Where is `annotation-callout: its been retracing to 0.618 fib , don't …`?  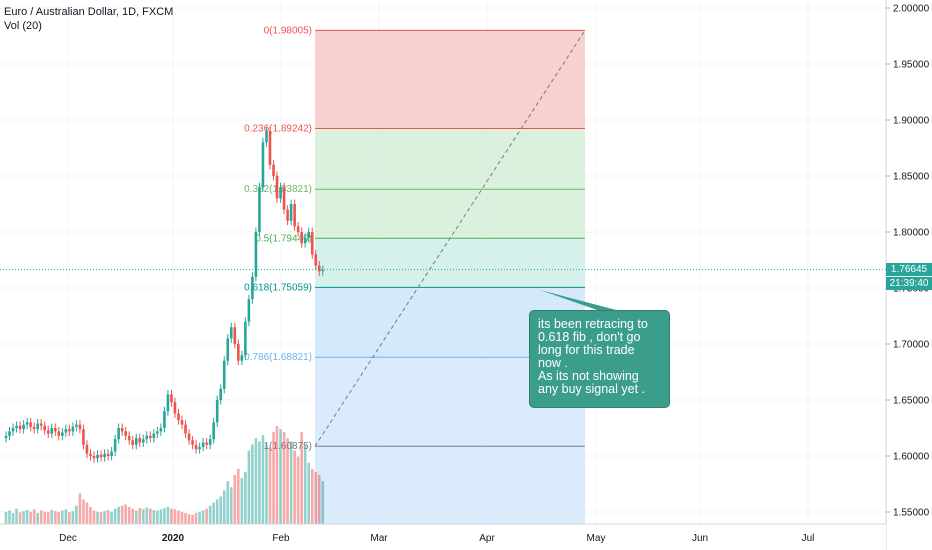
annotation-callout: its been retracing to 0.618 fib , don't … is located at coordinates (599, 359).